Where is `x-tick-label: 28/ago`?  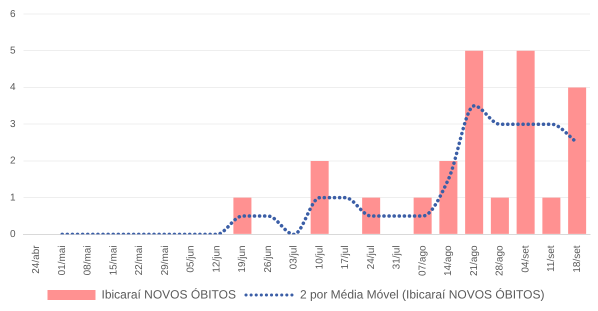 x-tick-label: 28/ago is located at coordinates (500, 260).